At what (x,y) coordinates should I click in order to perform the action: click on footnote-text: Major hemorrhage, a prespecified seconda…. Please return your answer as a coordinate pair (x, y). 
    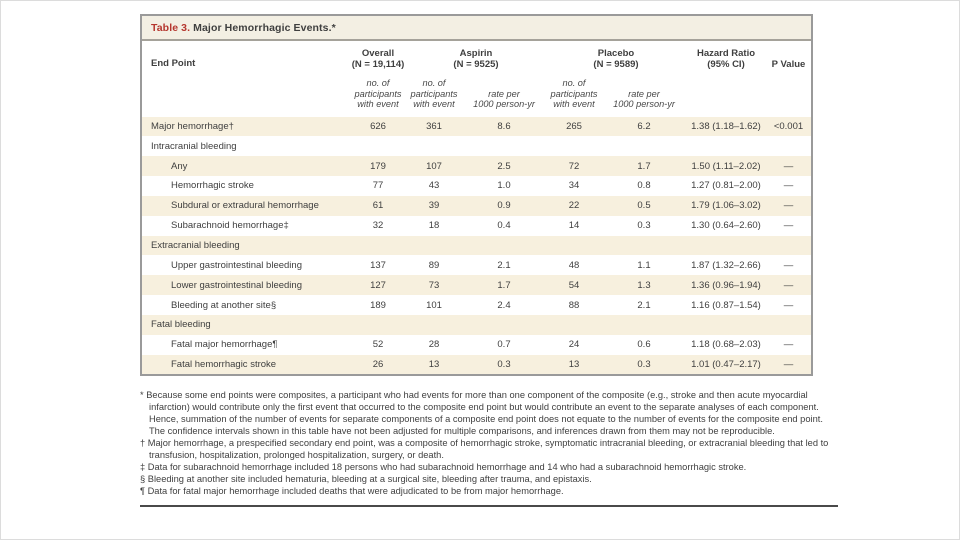
    Looking at the image, I should click on (488, 449).